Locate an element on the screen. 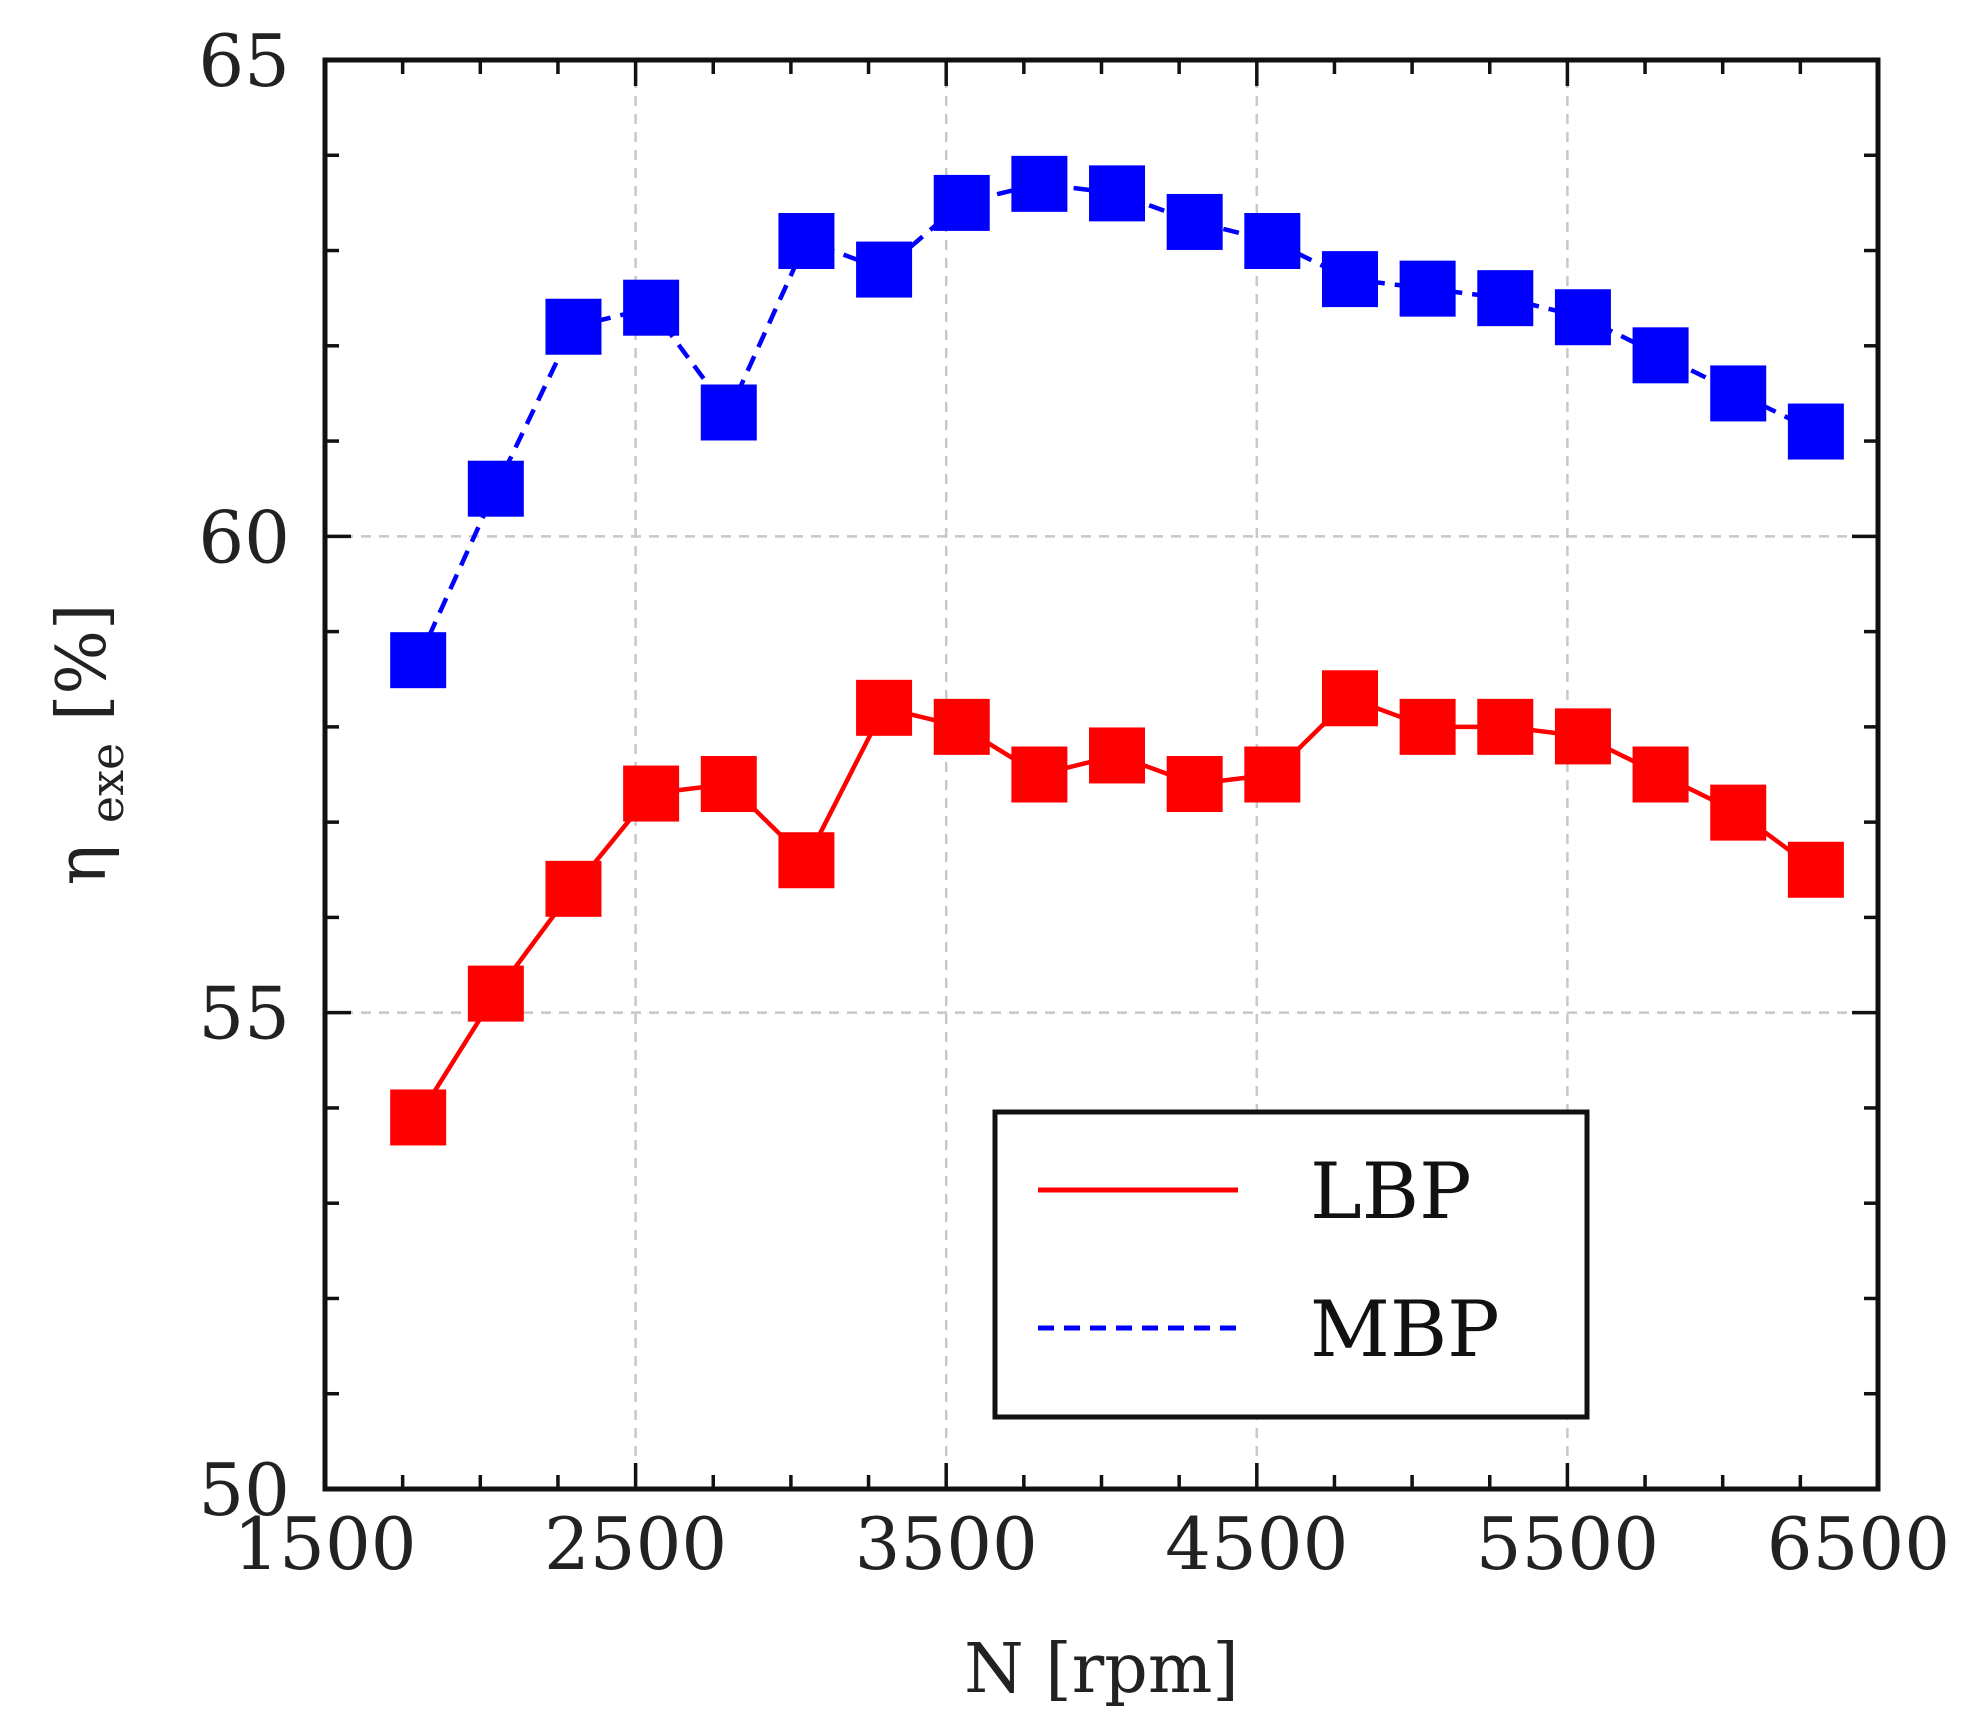 Image resolution: width=1983 pixels, height=1733 pixels. legend-label-mbp: MBP is located at coordinates (1405, 1330).